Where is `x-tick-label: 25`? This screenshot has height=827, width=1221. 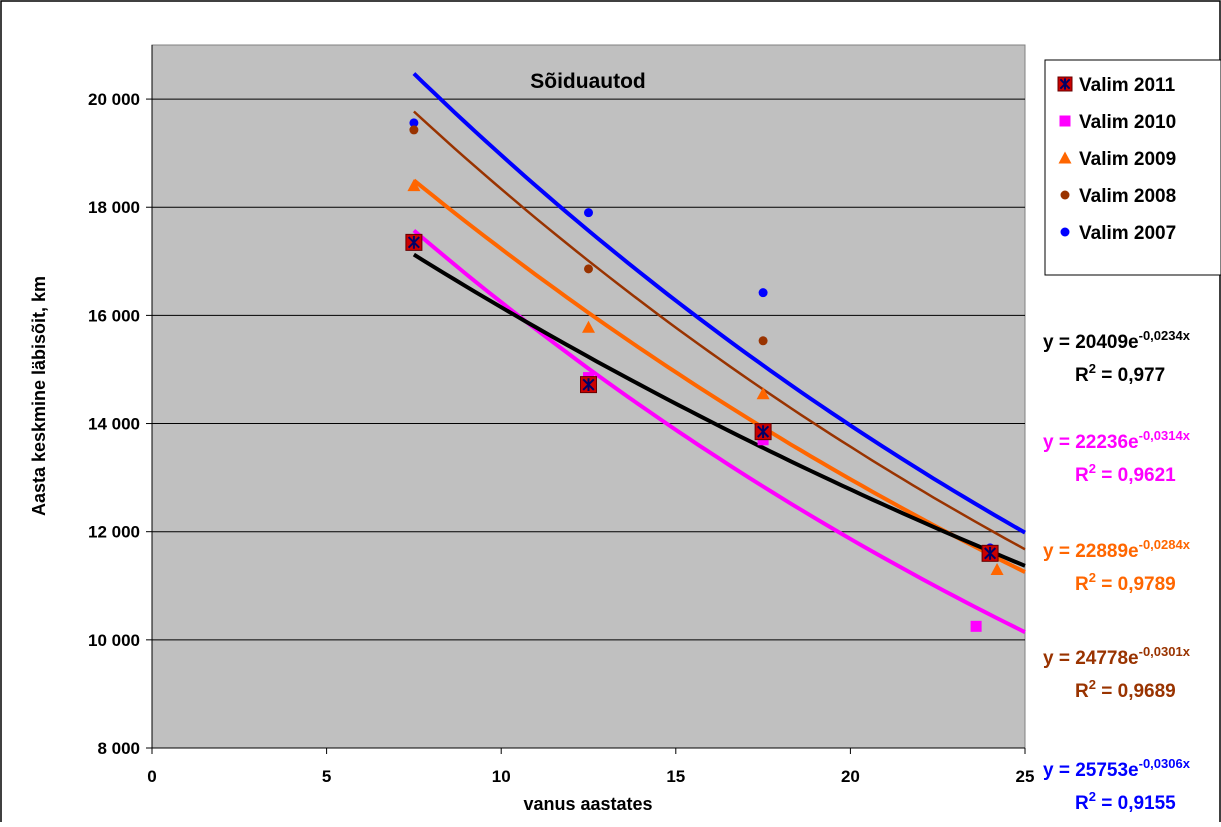 x-tick-label: 25 is located at coordinates (1025, 776).